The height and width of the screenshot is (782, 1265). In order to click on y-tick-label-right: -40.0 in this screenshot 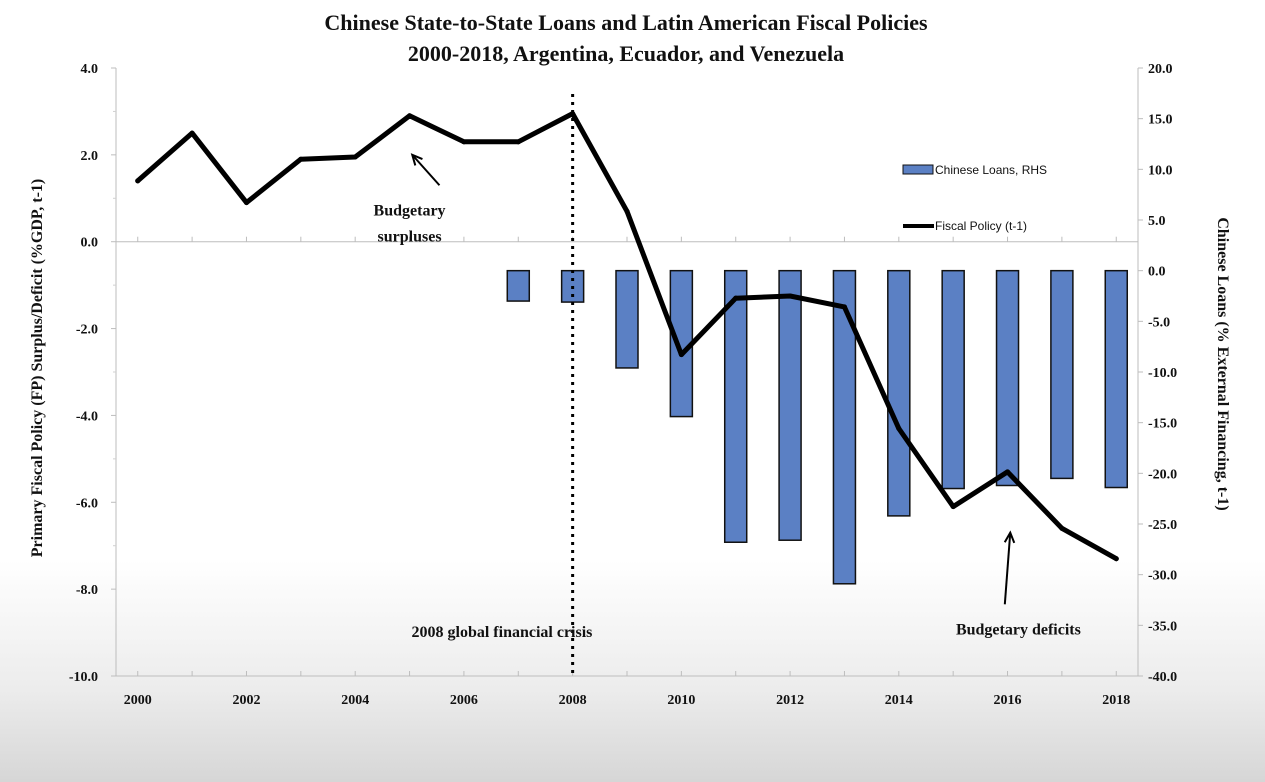, I will do `click(1162, 677)`.